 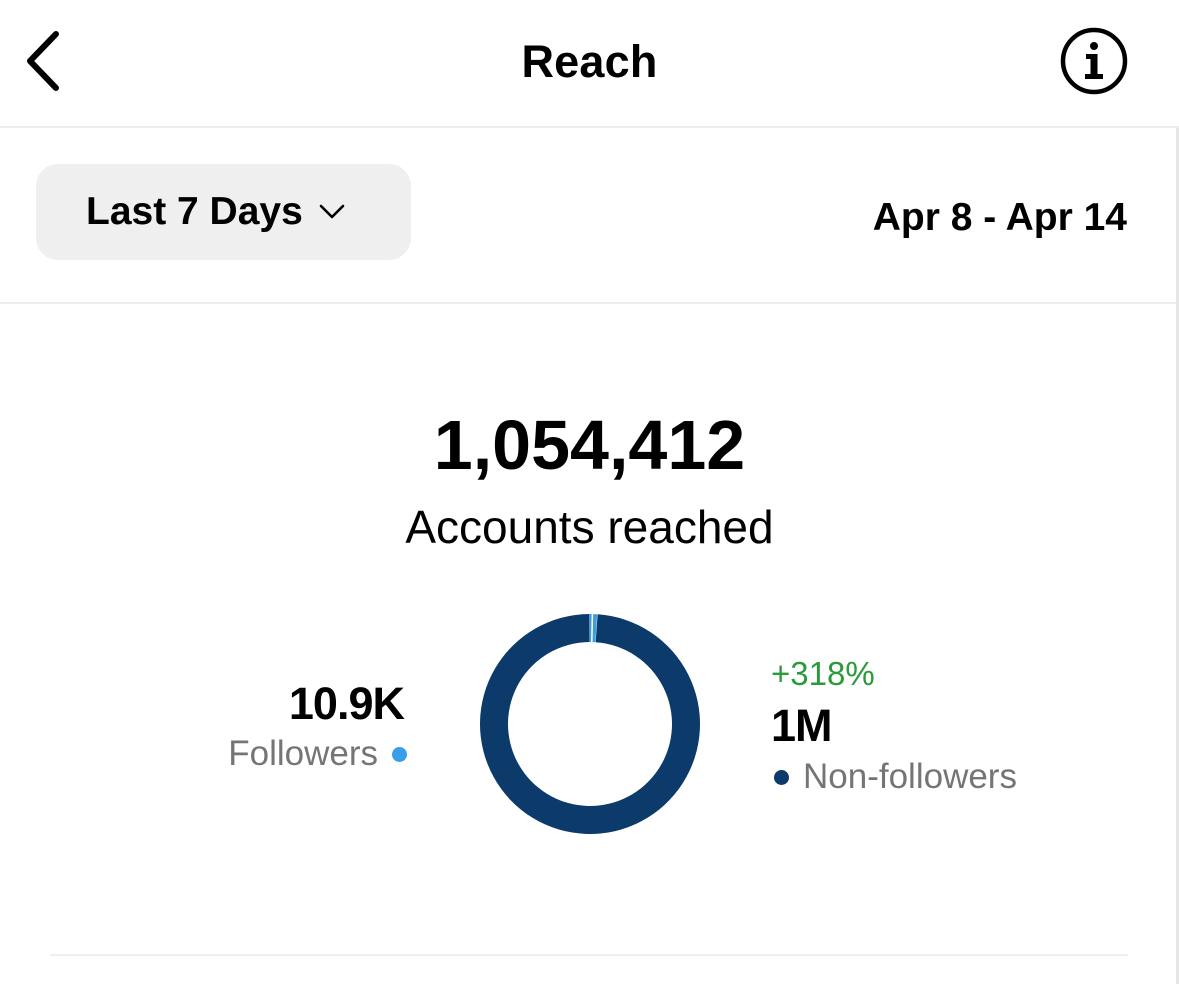 I want to click on non-followers-legend-label: Non-followers, so click(x=910, y=776).